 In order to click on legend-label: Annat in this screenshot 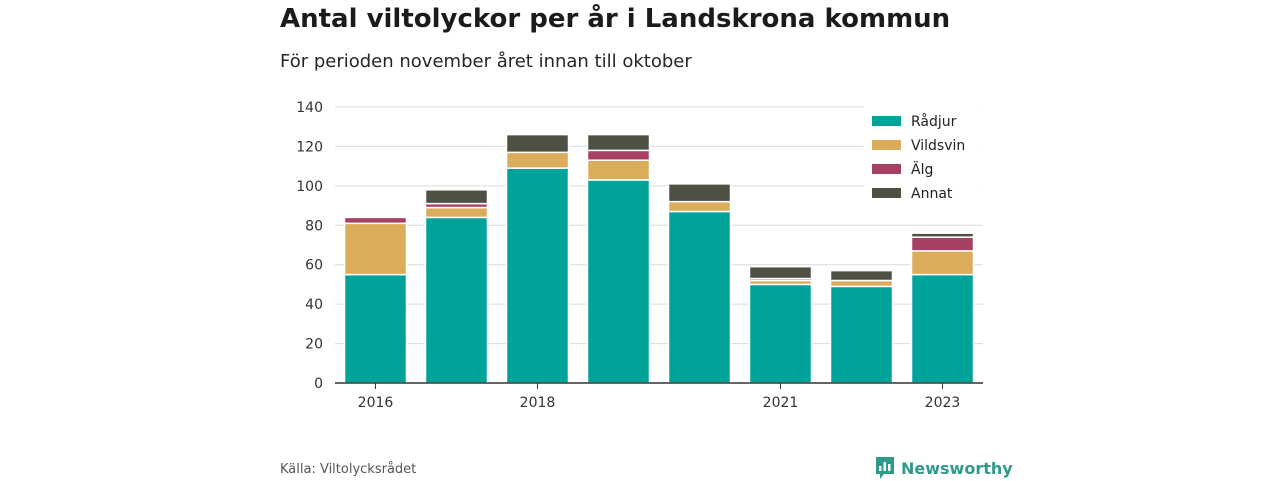, I will do `click(932, 194)`.